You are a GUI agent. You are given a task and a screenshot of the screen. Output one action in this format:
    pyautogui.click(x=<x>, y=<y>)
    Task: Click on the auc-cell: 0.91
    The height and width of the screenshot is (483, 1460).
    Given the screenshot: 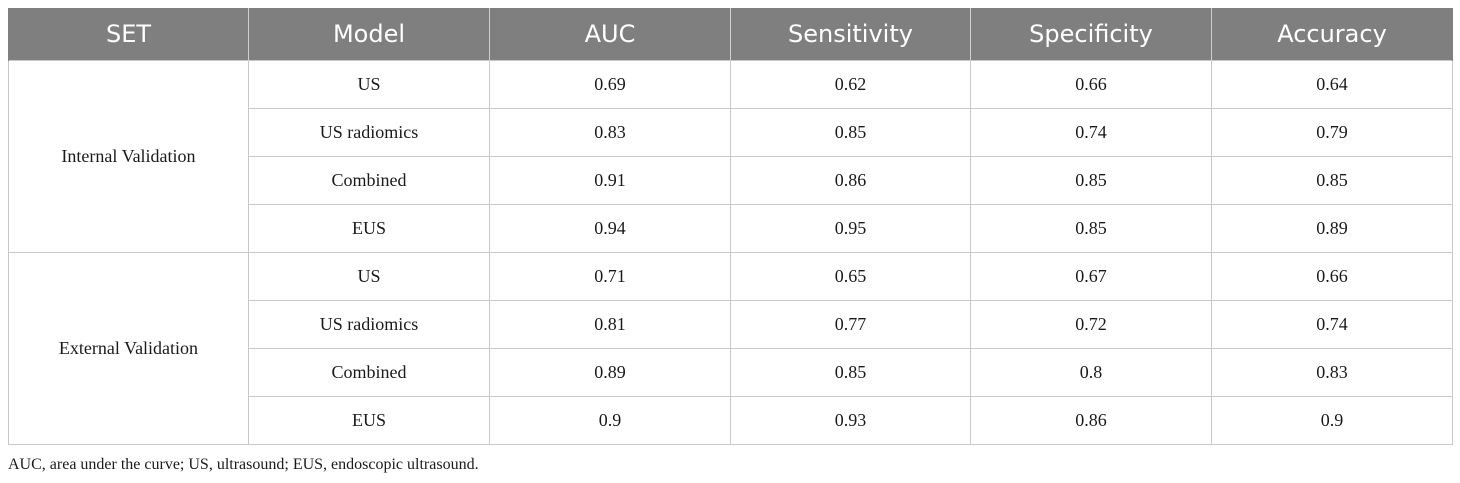 What is the action you would take?
    pyautogui.click(x=610, y=180)
    